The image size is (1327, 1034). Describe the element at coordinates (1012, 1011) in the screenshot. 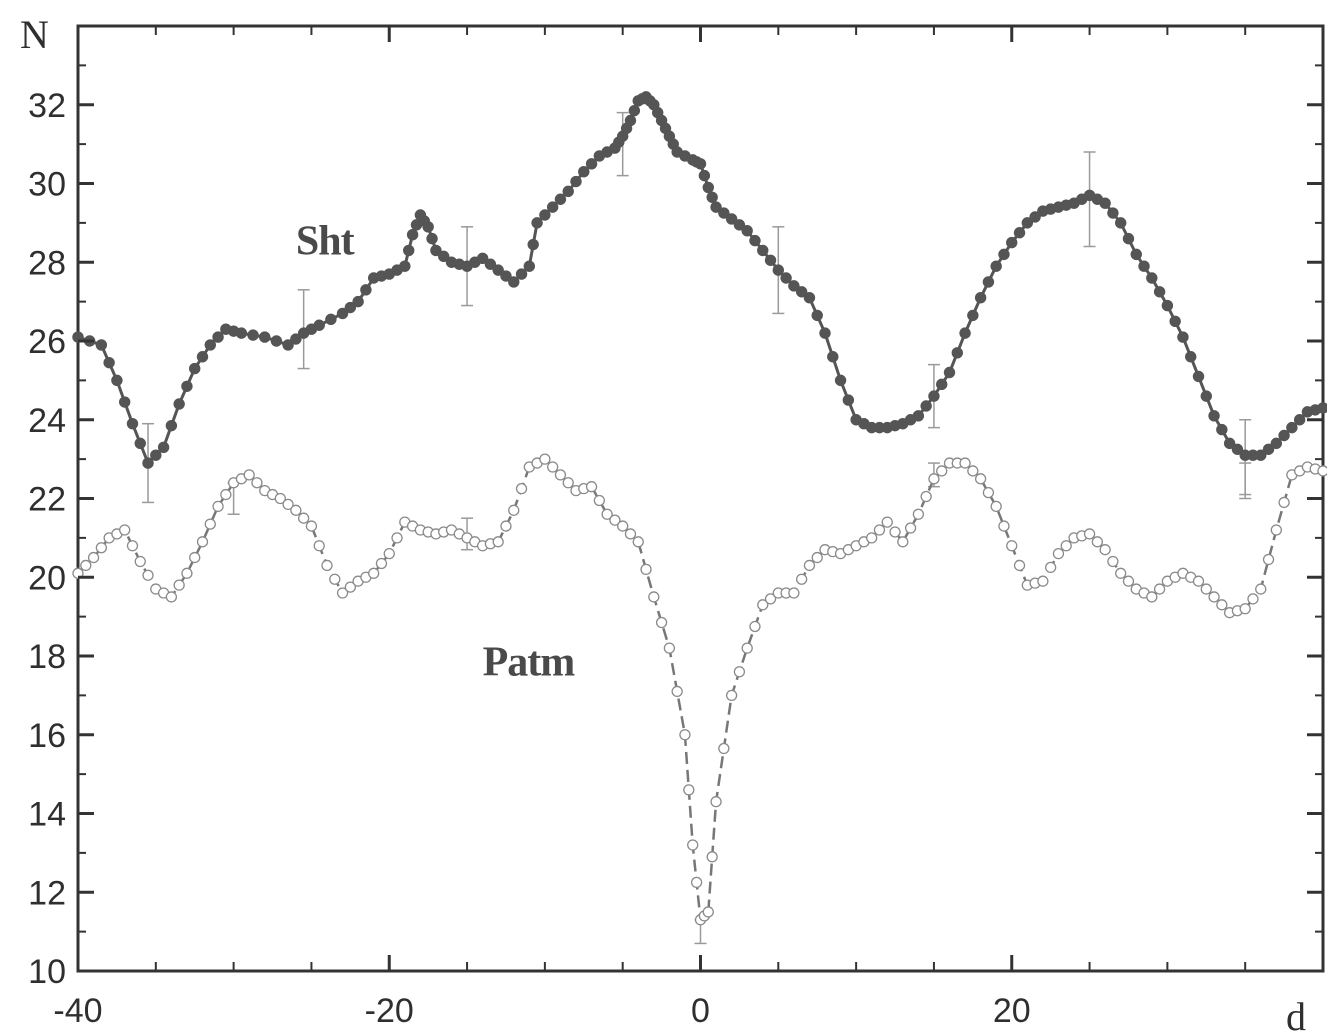

I see `x-tick-label: 20` at that location.